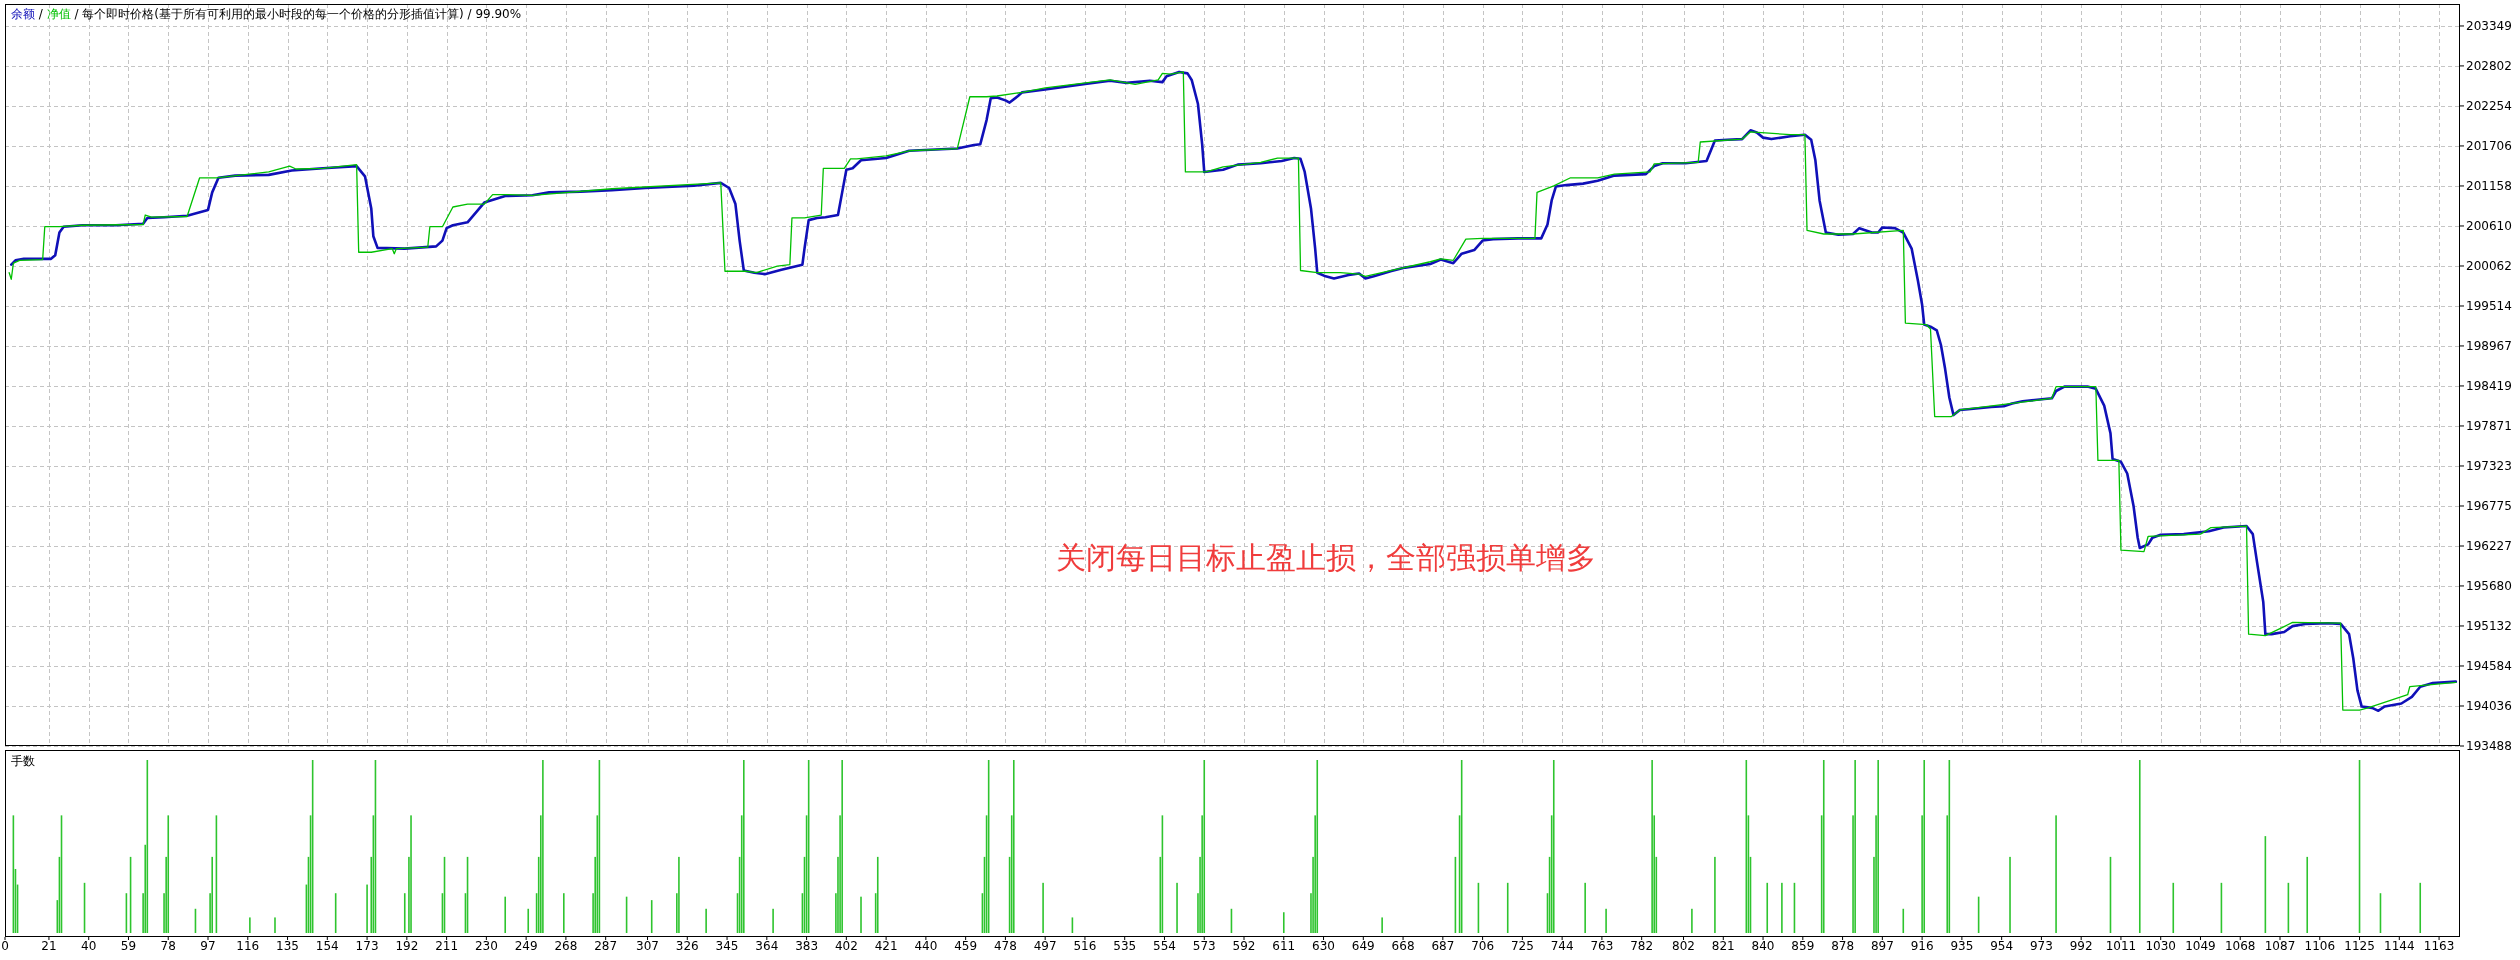 This screenshot has width=2520, height=960. What do you see at coordinates (327, 946) in the screenshot?
I see `x-tick-label: 154` at bounding box center [327, 946].